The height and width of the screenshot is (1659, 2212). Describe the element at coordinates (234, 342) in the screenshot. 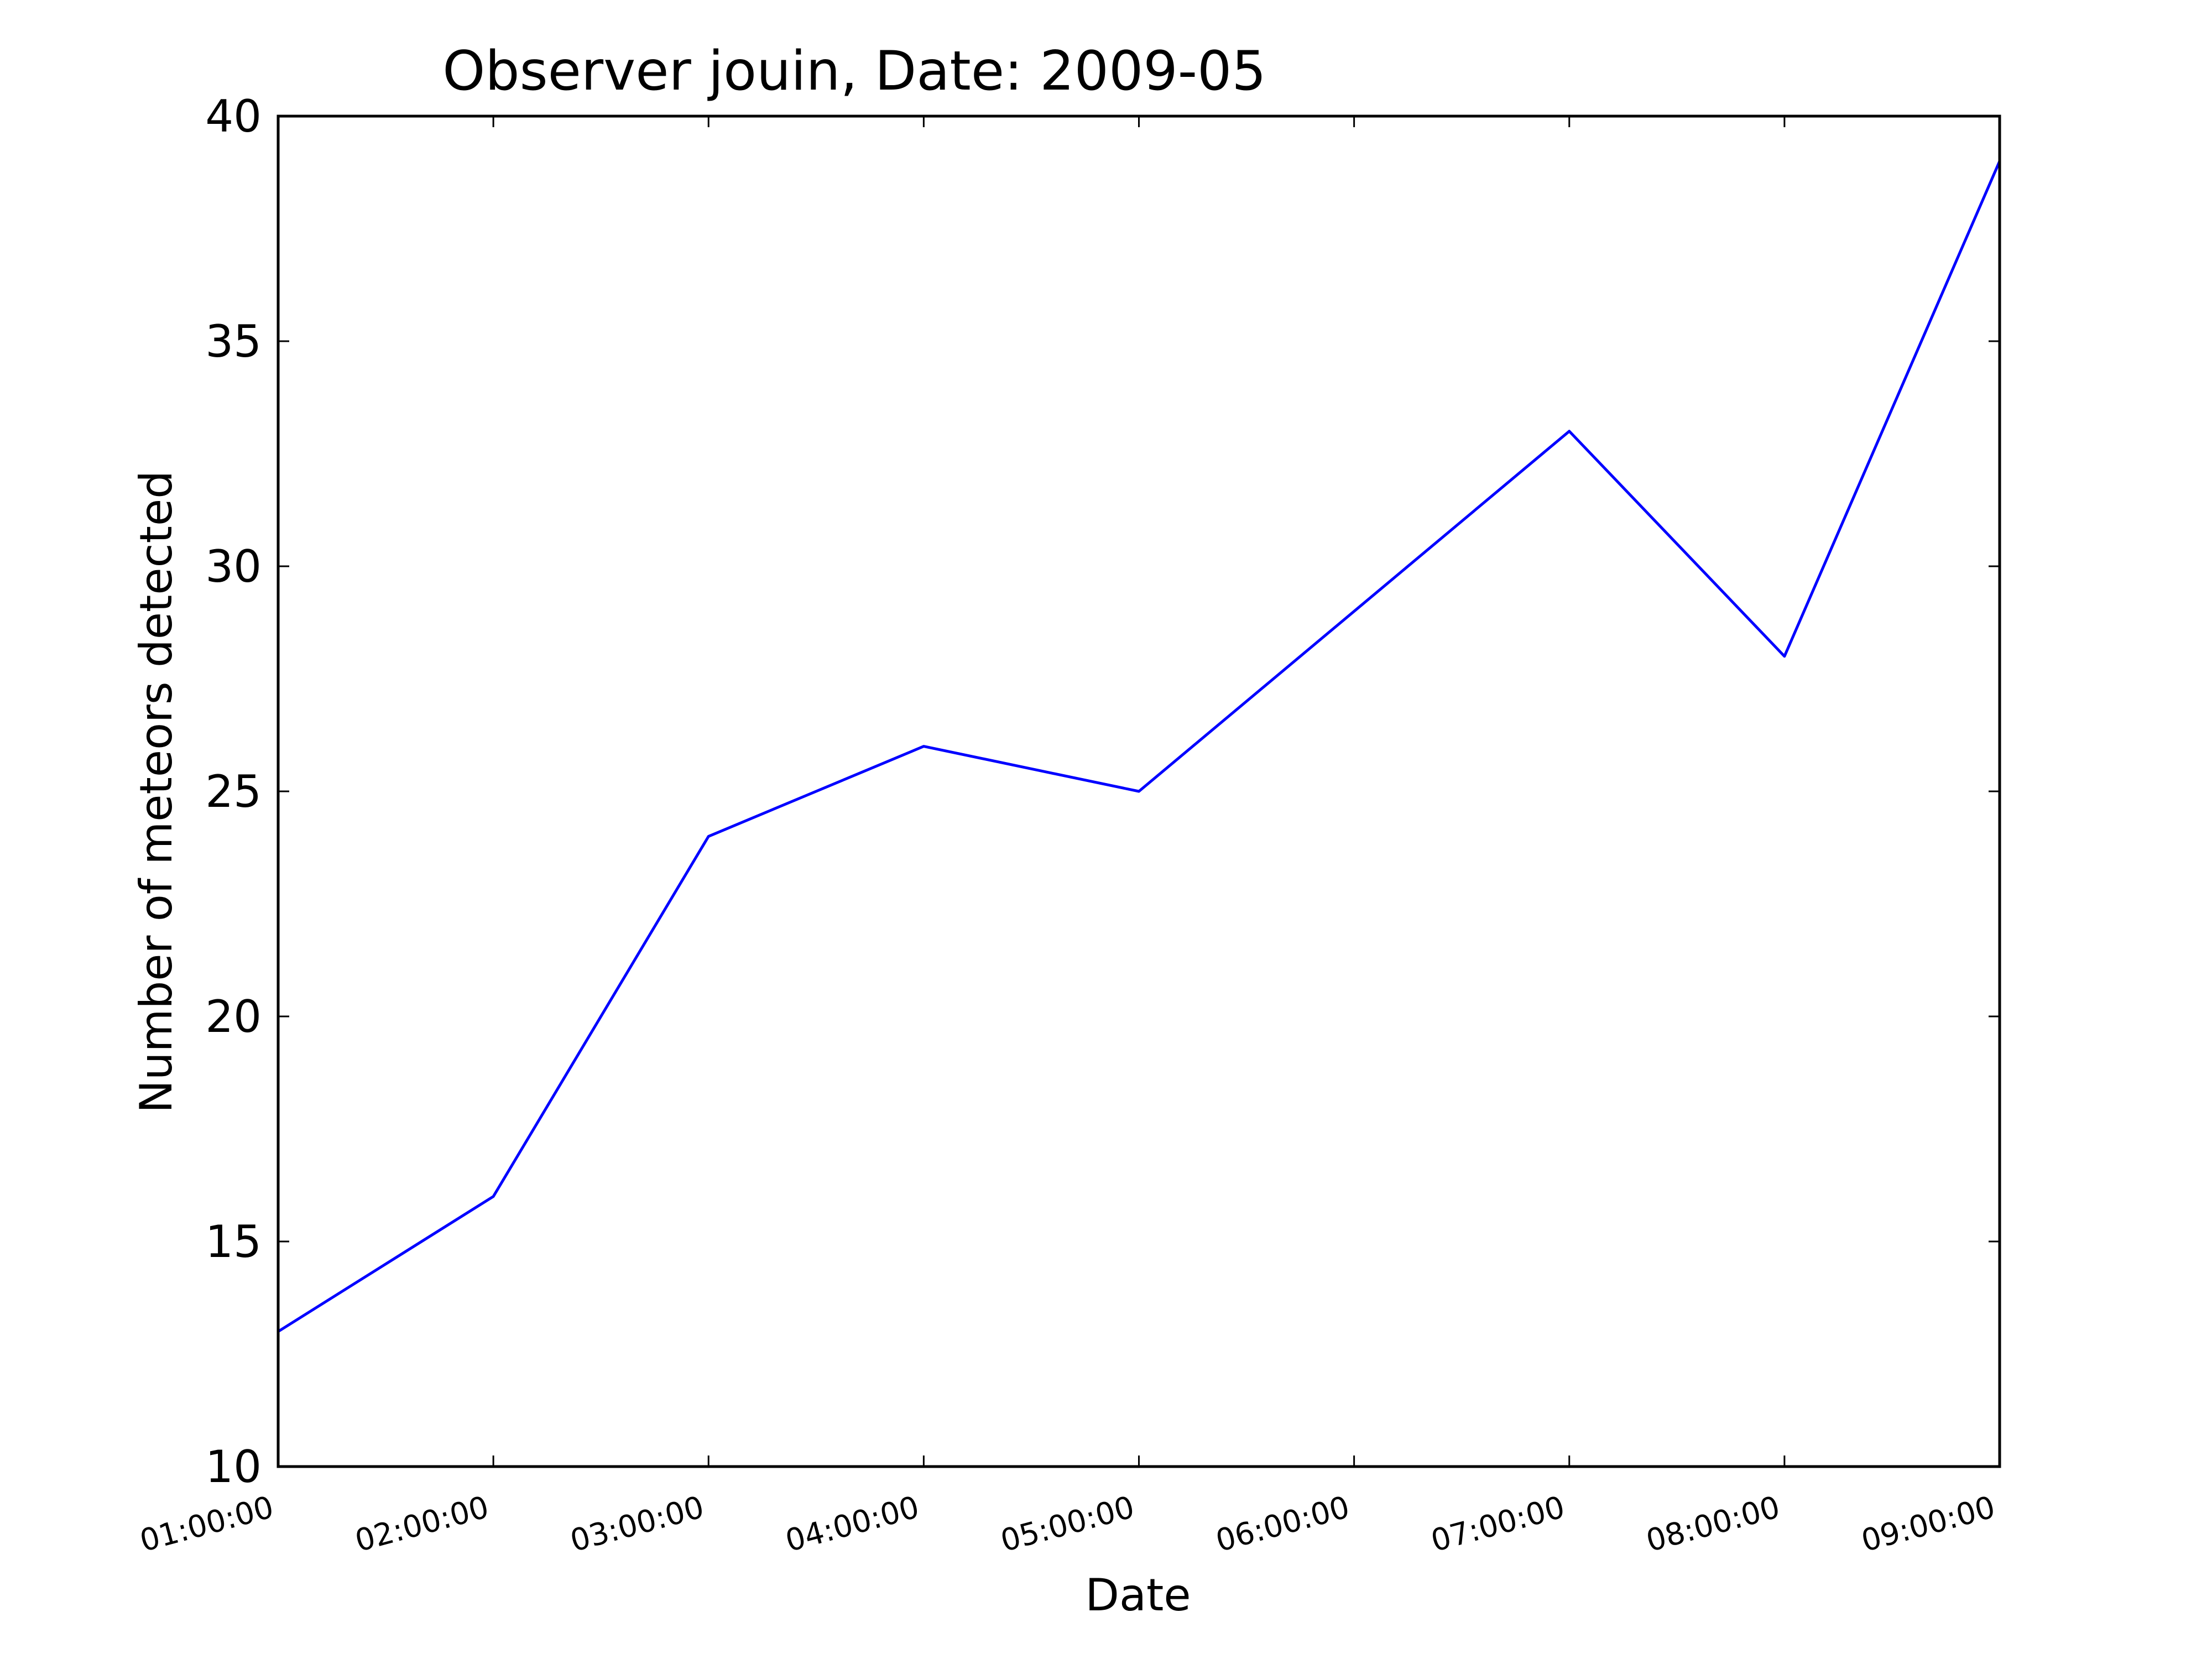

I see `y-tick-label: 35` at that location.